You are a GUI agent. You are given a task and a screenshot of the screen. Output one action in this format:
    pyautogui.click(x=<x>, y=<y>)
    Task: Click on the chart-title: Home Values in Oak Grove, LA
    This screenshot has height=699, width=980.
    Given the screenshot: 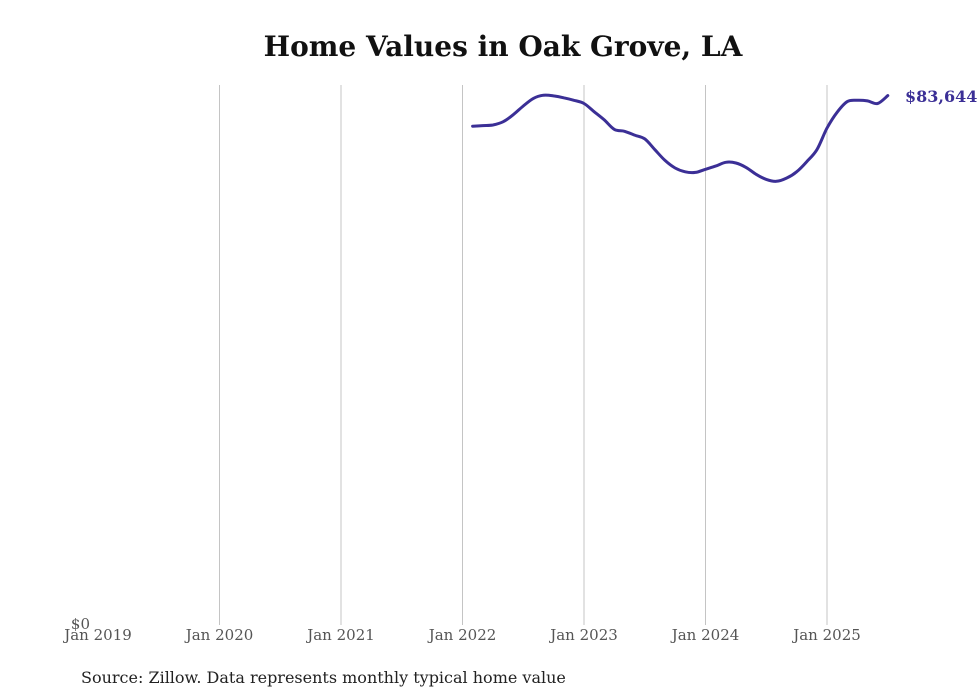 What is the action you would take?
    pyautogui.click(x=503, y=46)
    